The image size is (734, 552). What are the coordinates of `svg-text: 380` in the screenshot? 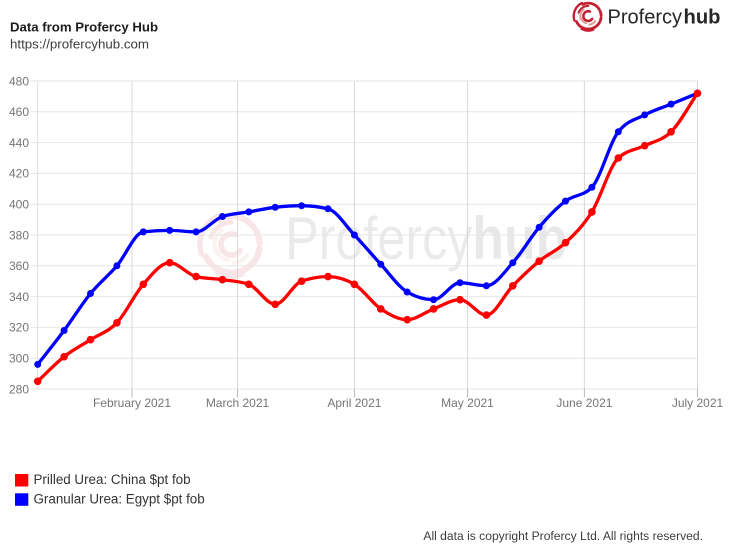 It's located at (19, 235).